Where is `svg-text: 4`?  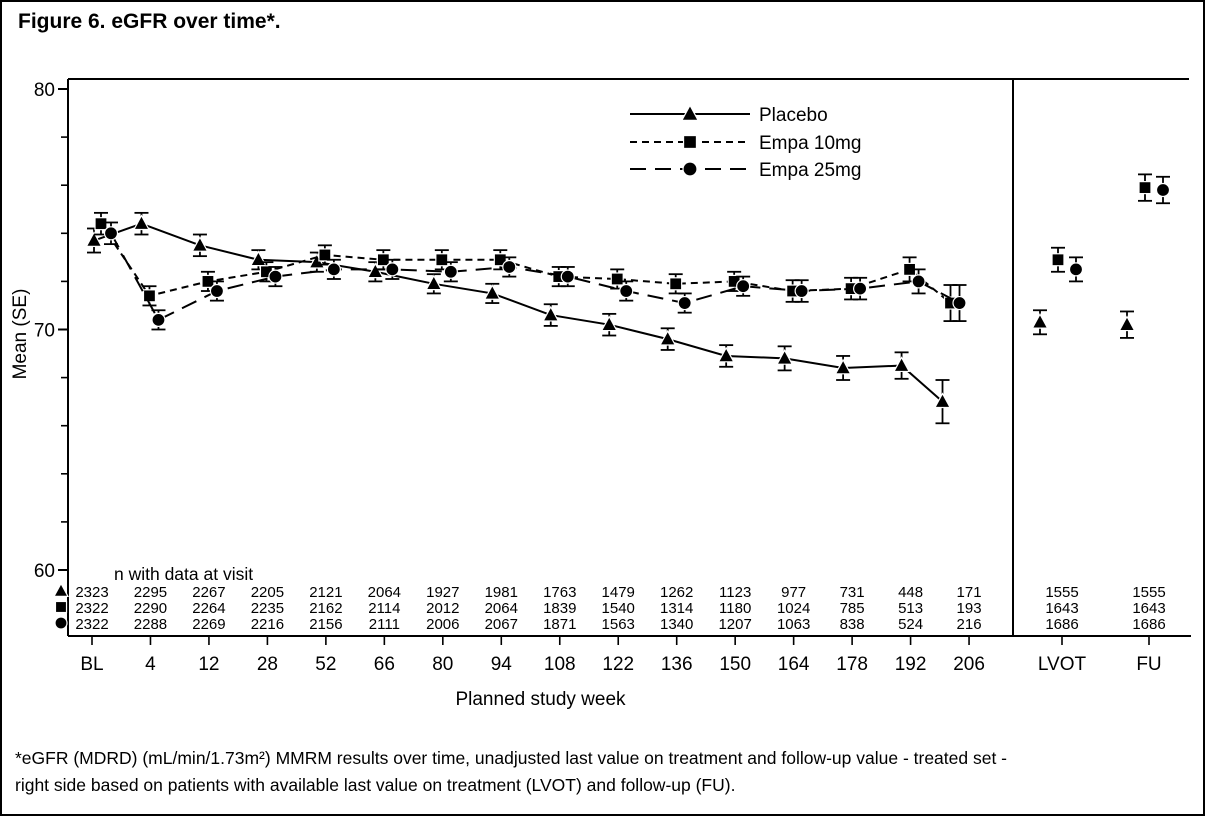 svg-text: 4 is located at coordinates (150, 664).